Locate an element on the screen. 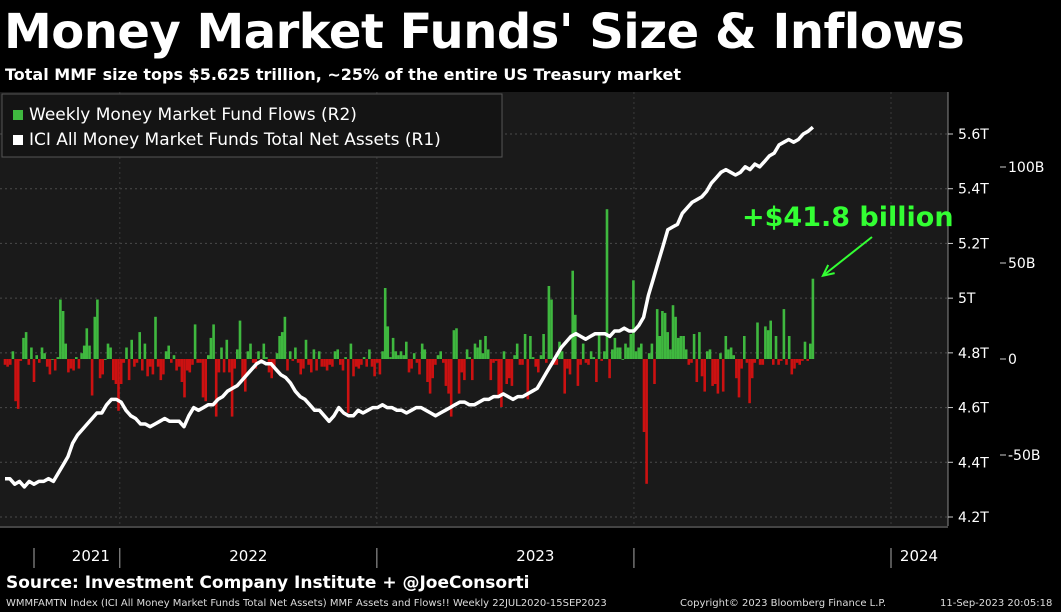 This screenshot has width=1061, height=612. footer-timestamp: 11-Sep-2023 20:05:18 is located at coordinates (996, 603).